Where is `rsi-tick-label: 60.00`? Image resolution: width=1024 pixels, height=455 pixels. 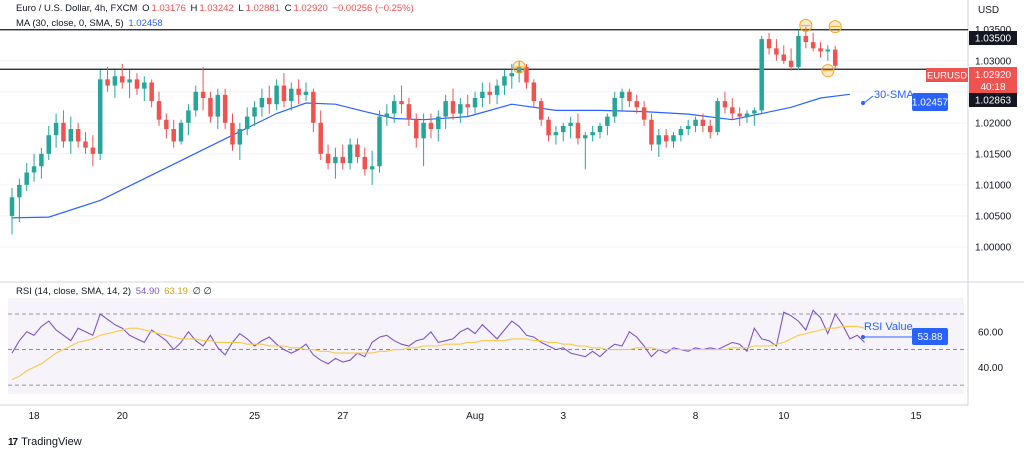
rsi-tick-label: 60.00 is located at coordinates (990, 332).